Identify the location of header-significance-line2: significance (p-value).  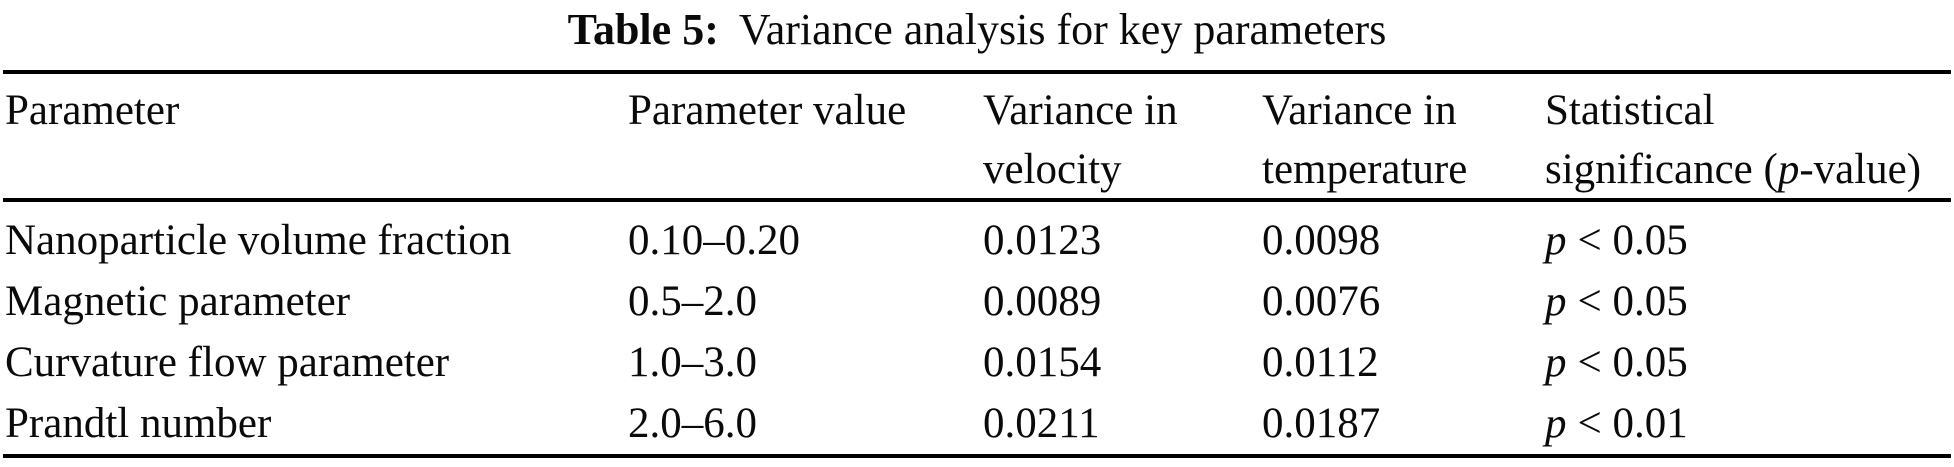
(1749, 169).